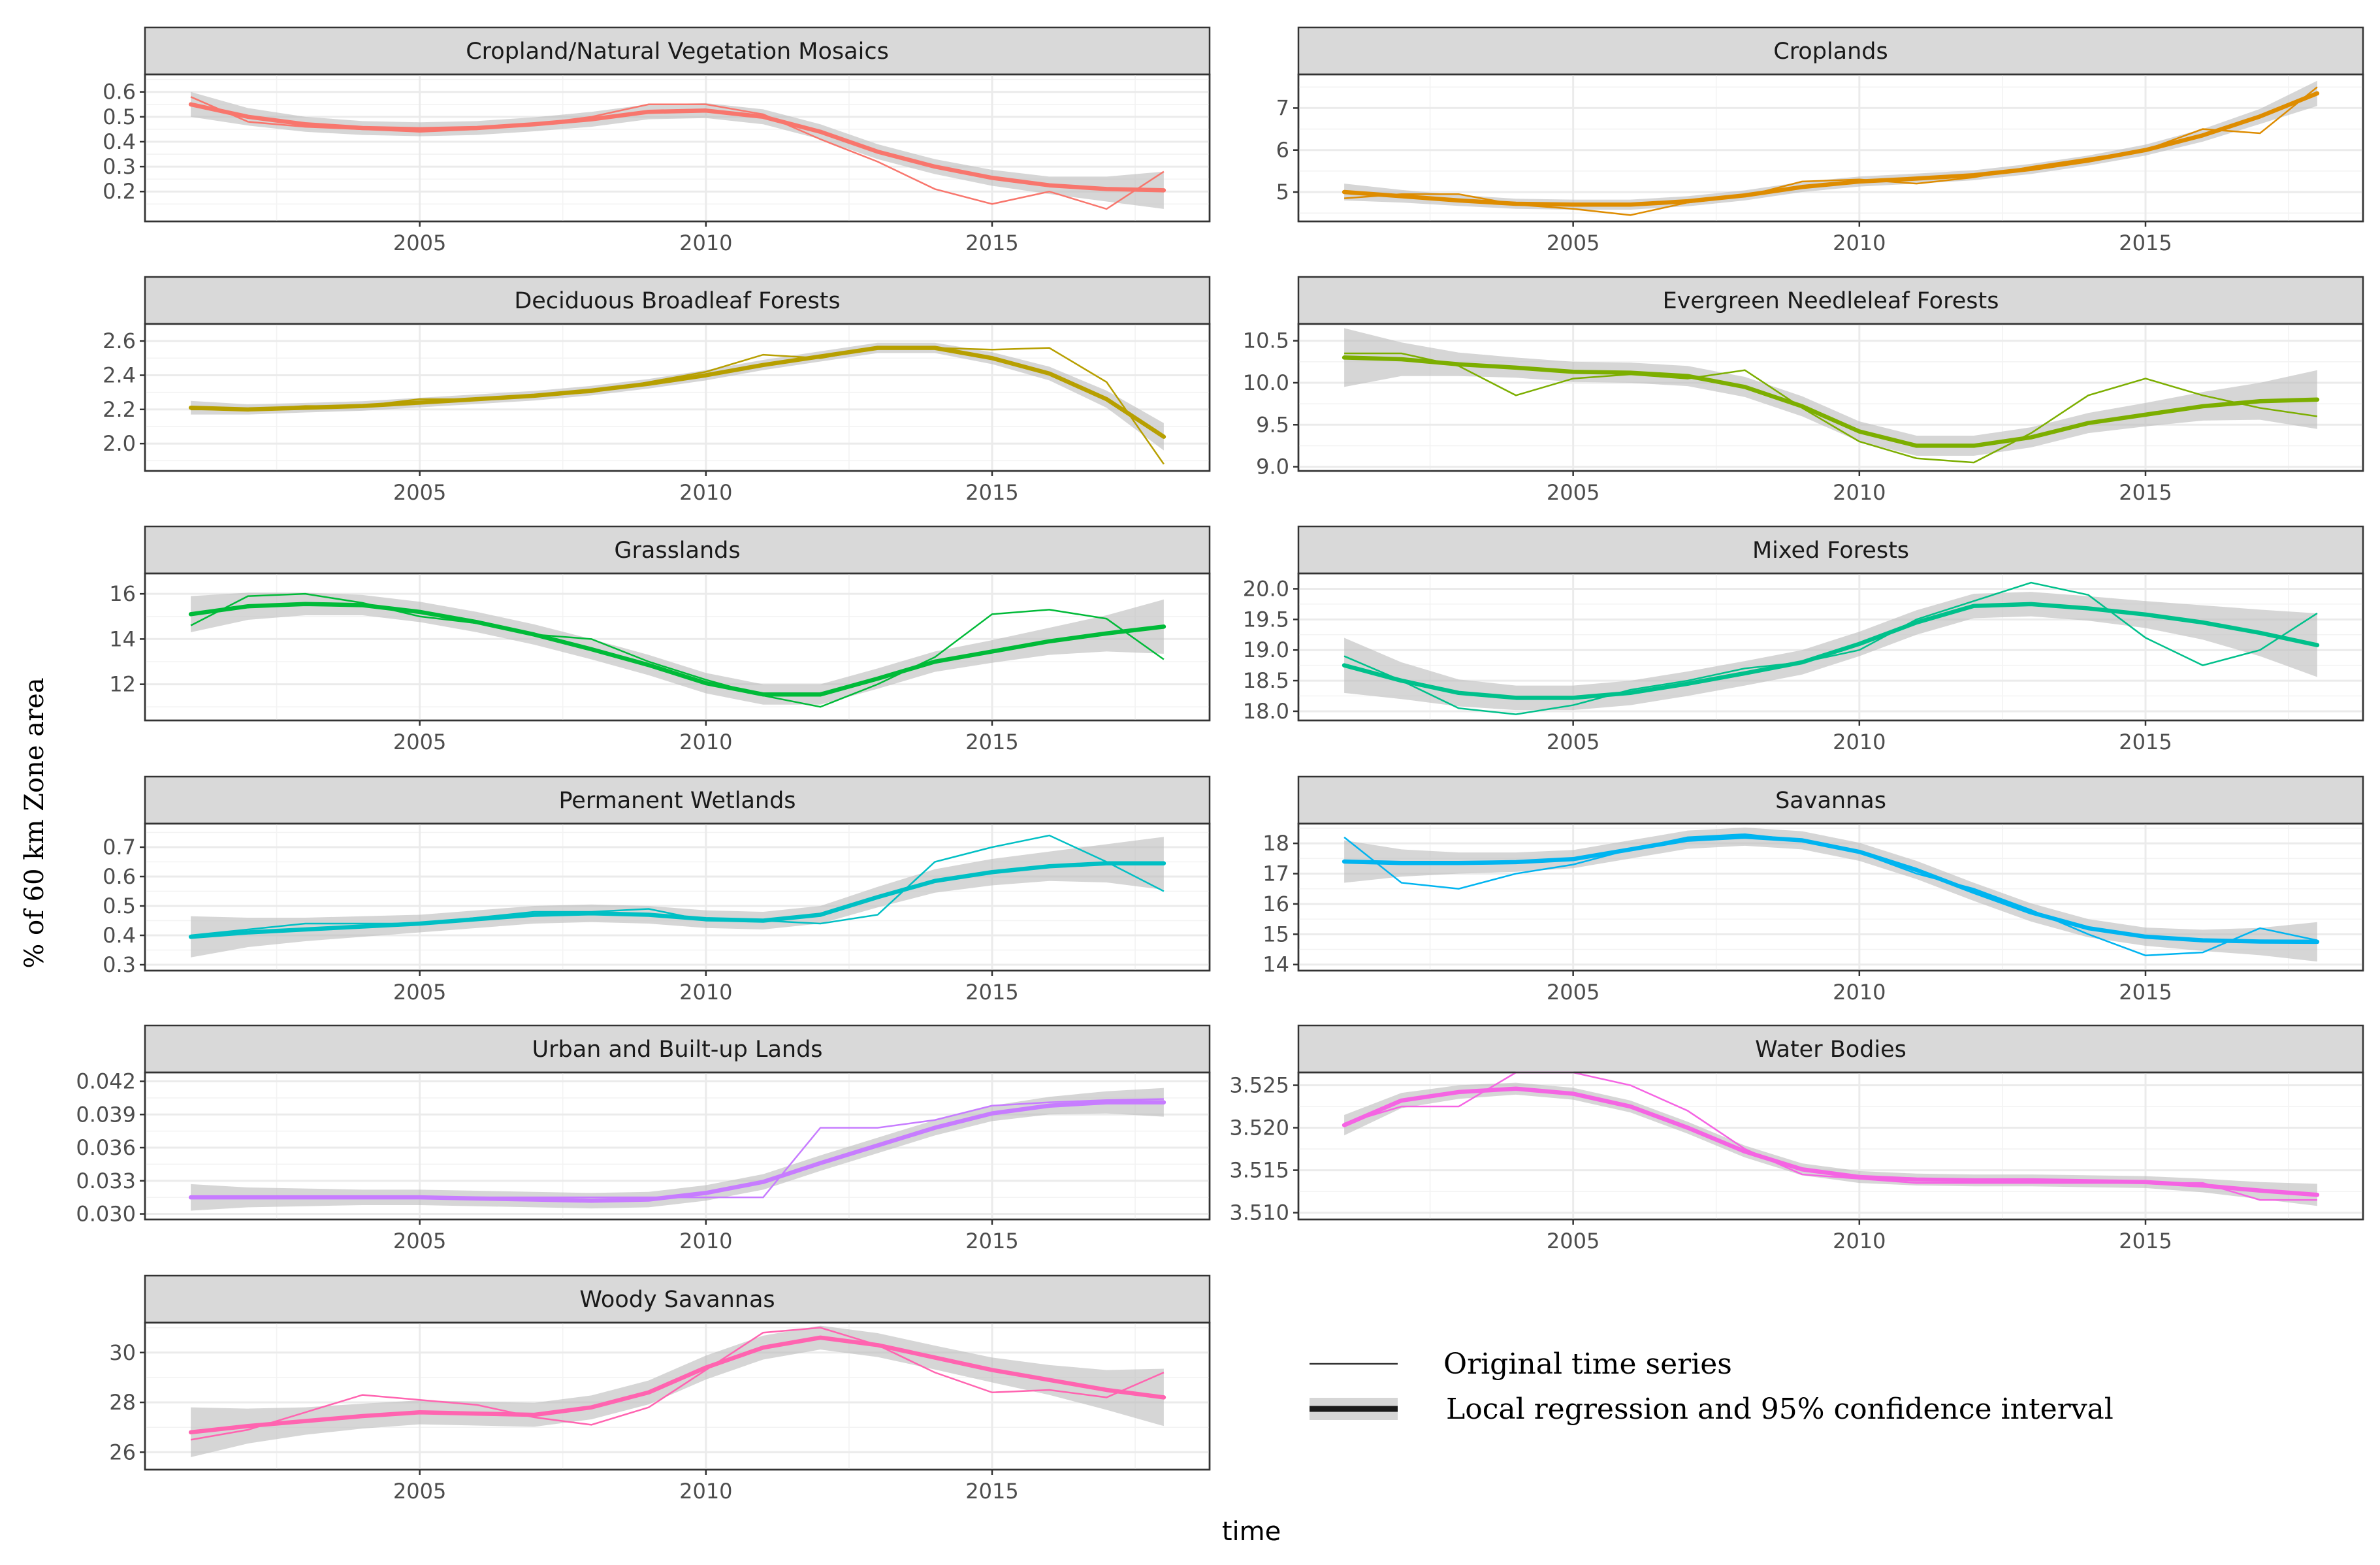 The image size is (2380, 1565). I want to click on y-tick-label: 9.5, so click(1272, 424).